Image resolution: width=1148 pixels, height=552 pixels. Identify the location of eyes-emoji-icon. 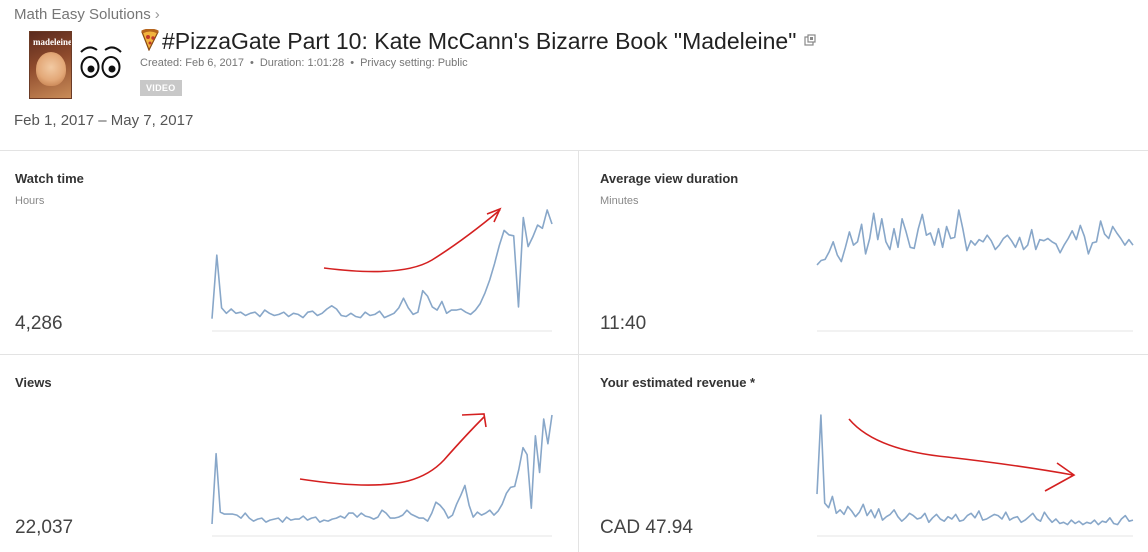
(101, 62).